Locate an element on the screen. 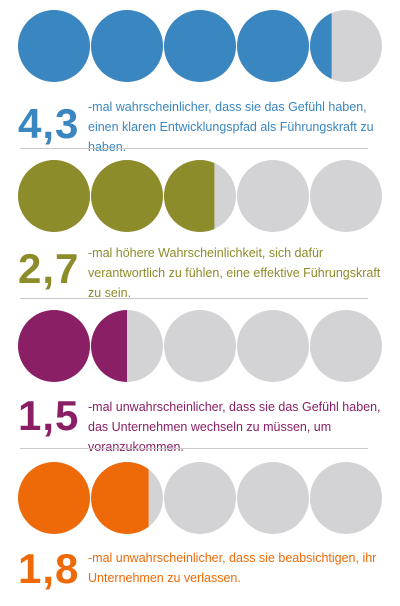 The height and width of the screenshot is (606, 400). stat-value-1: 4,3 is located at coordinates (49, 123).